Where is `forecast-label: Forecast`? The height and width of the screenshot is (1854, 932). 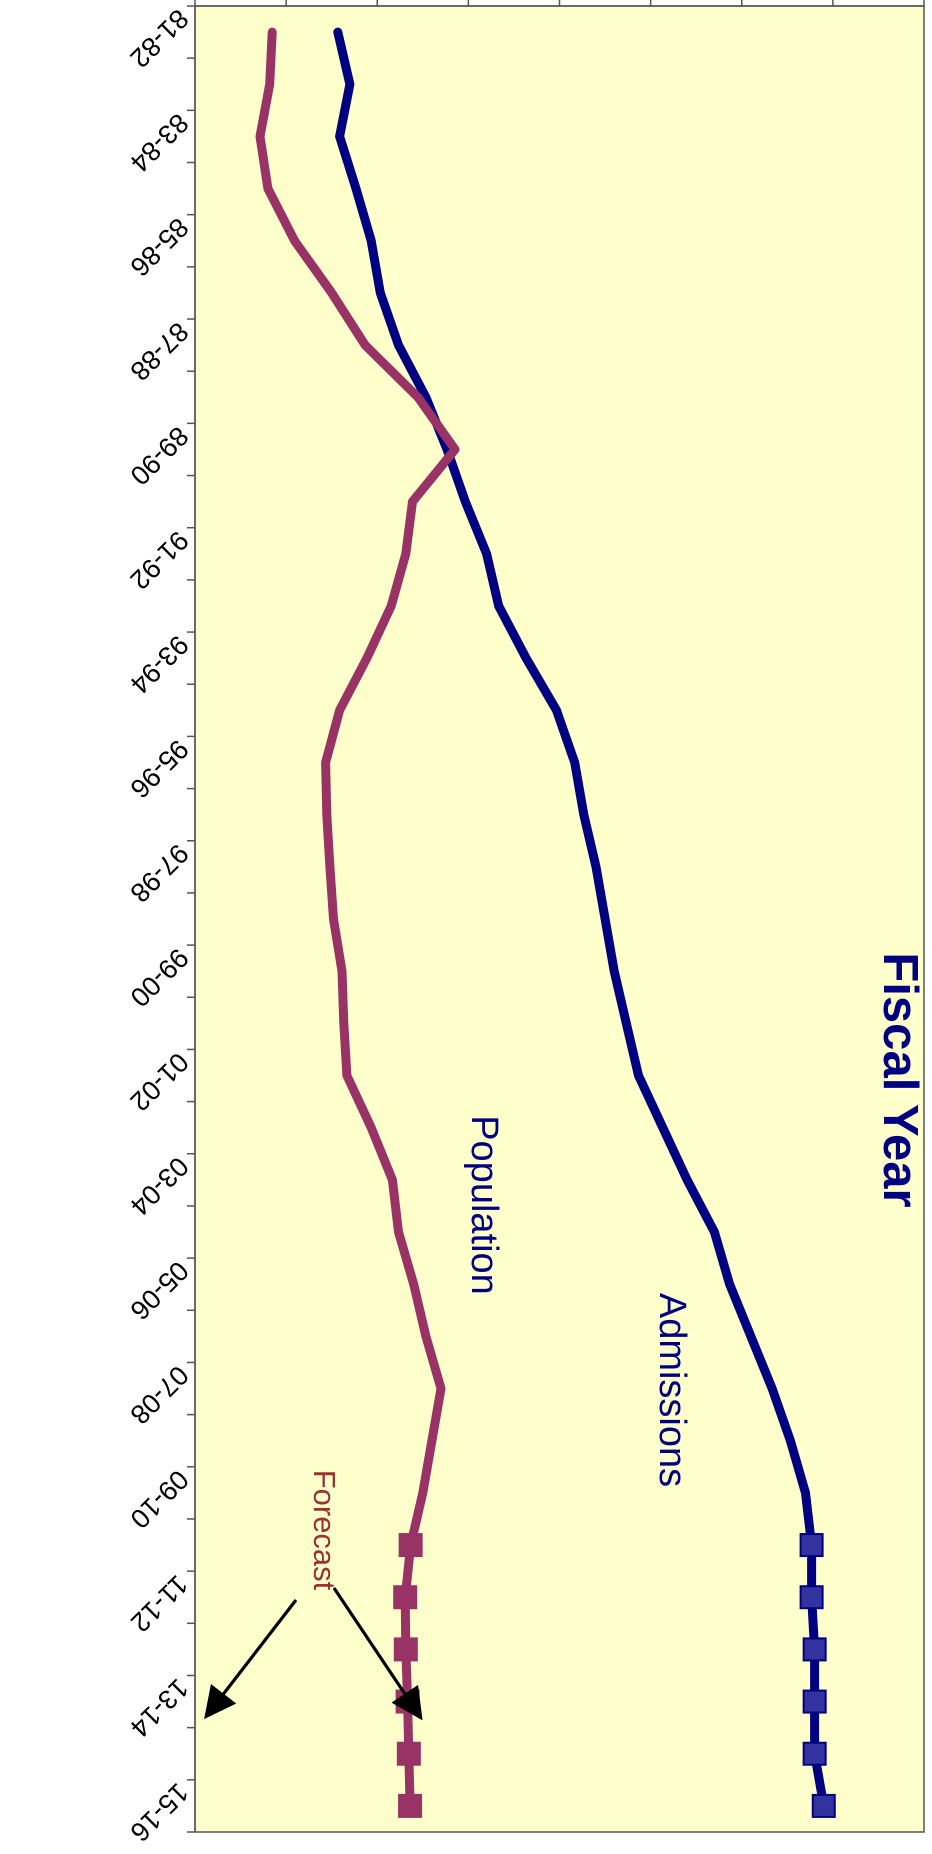
forecast-label: Forecast is located at coordinates (324, 1530).